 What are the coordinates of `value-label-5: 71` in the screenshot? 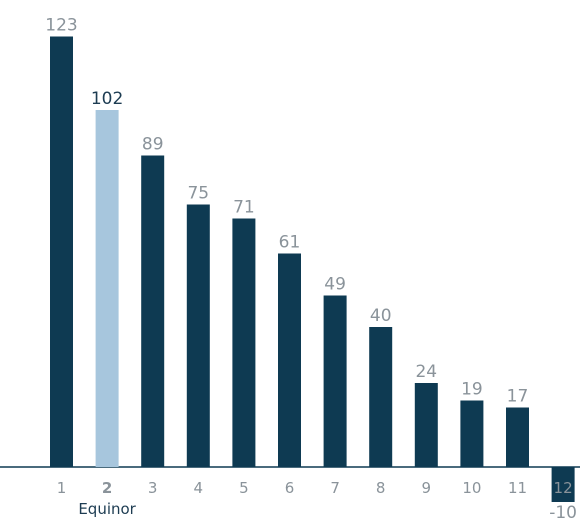 It's located at (244, 208).